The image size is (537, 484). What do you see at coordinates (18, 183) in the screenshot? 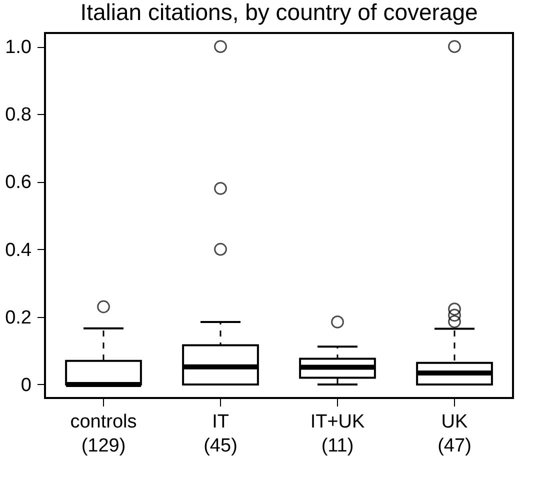
I see `y-tick-label: 0.6` at bounding box center [18, 183].